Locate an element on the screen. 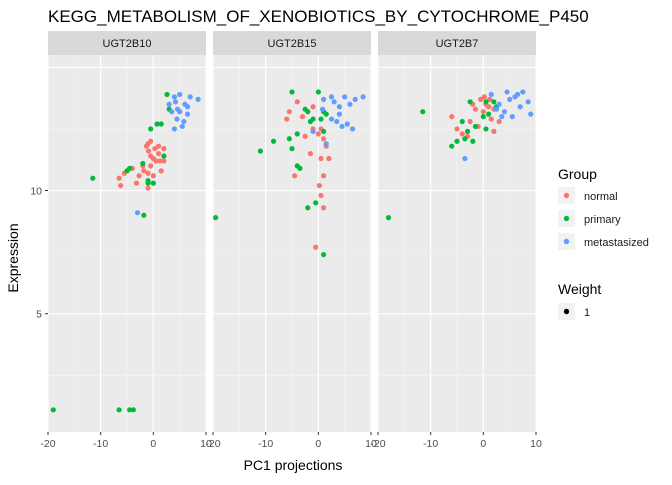  legend-weight-title: Weight is located at coordinates (579, 289).